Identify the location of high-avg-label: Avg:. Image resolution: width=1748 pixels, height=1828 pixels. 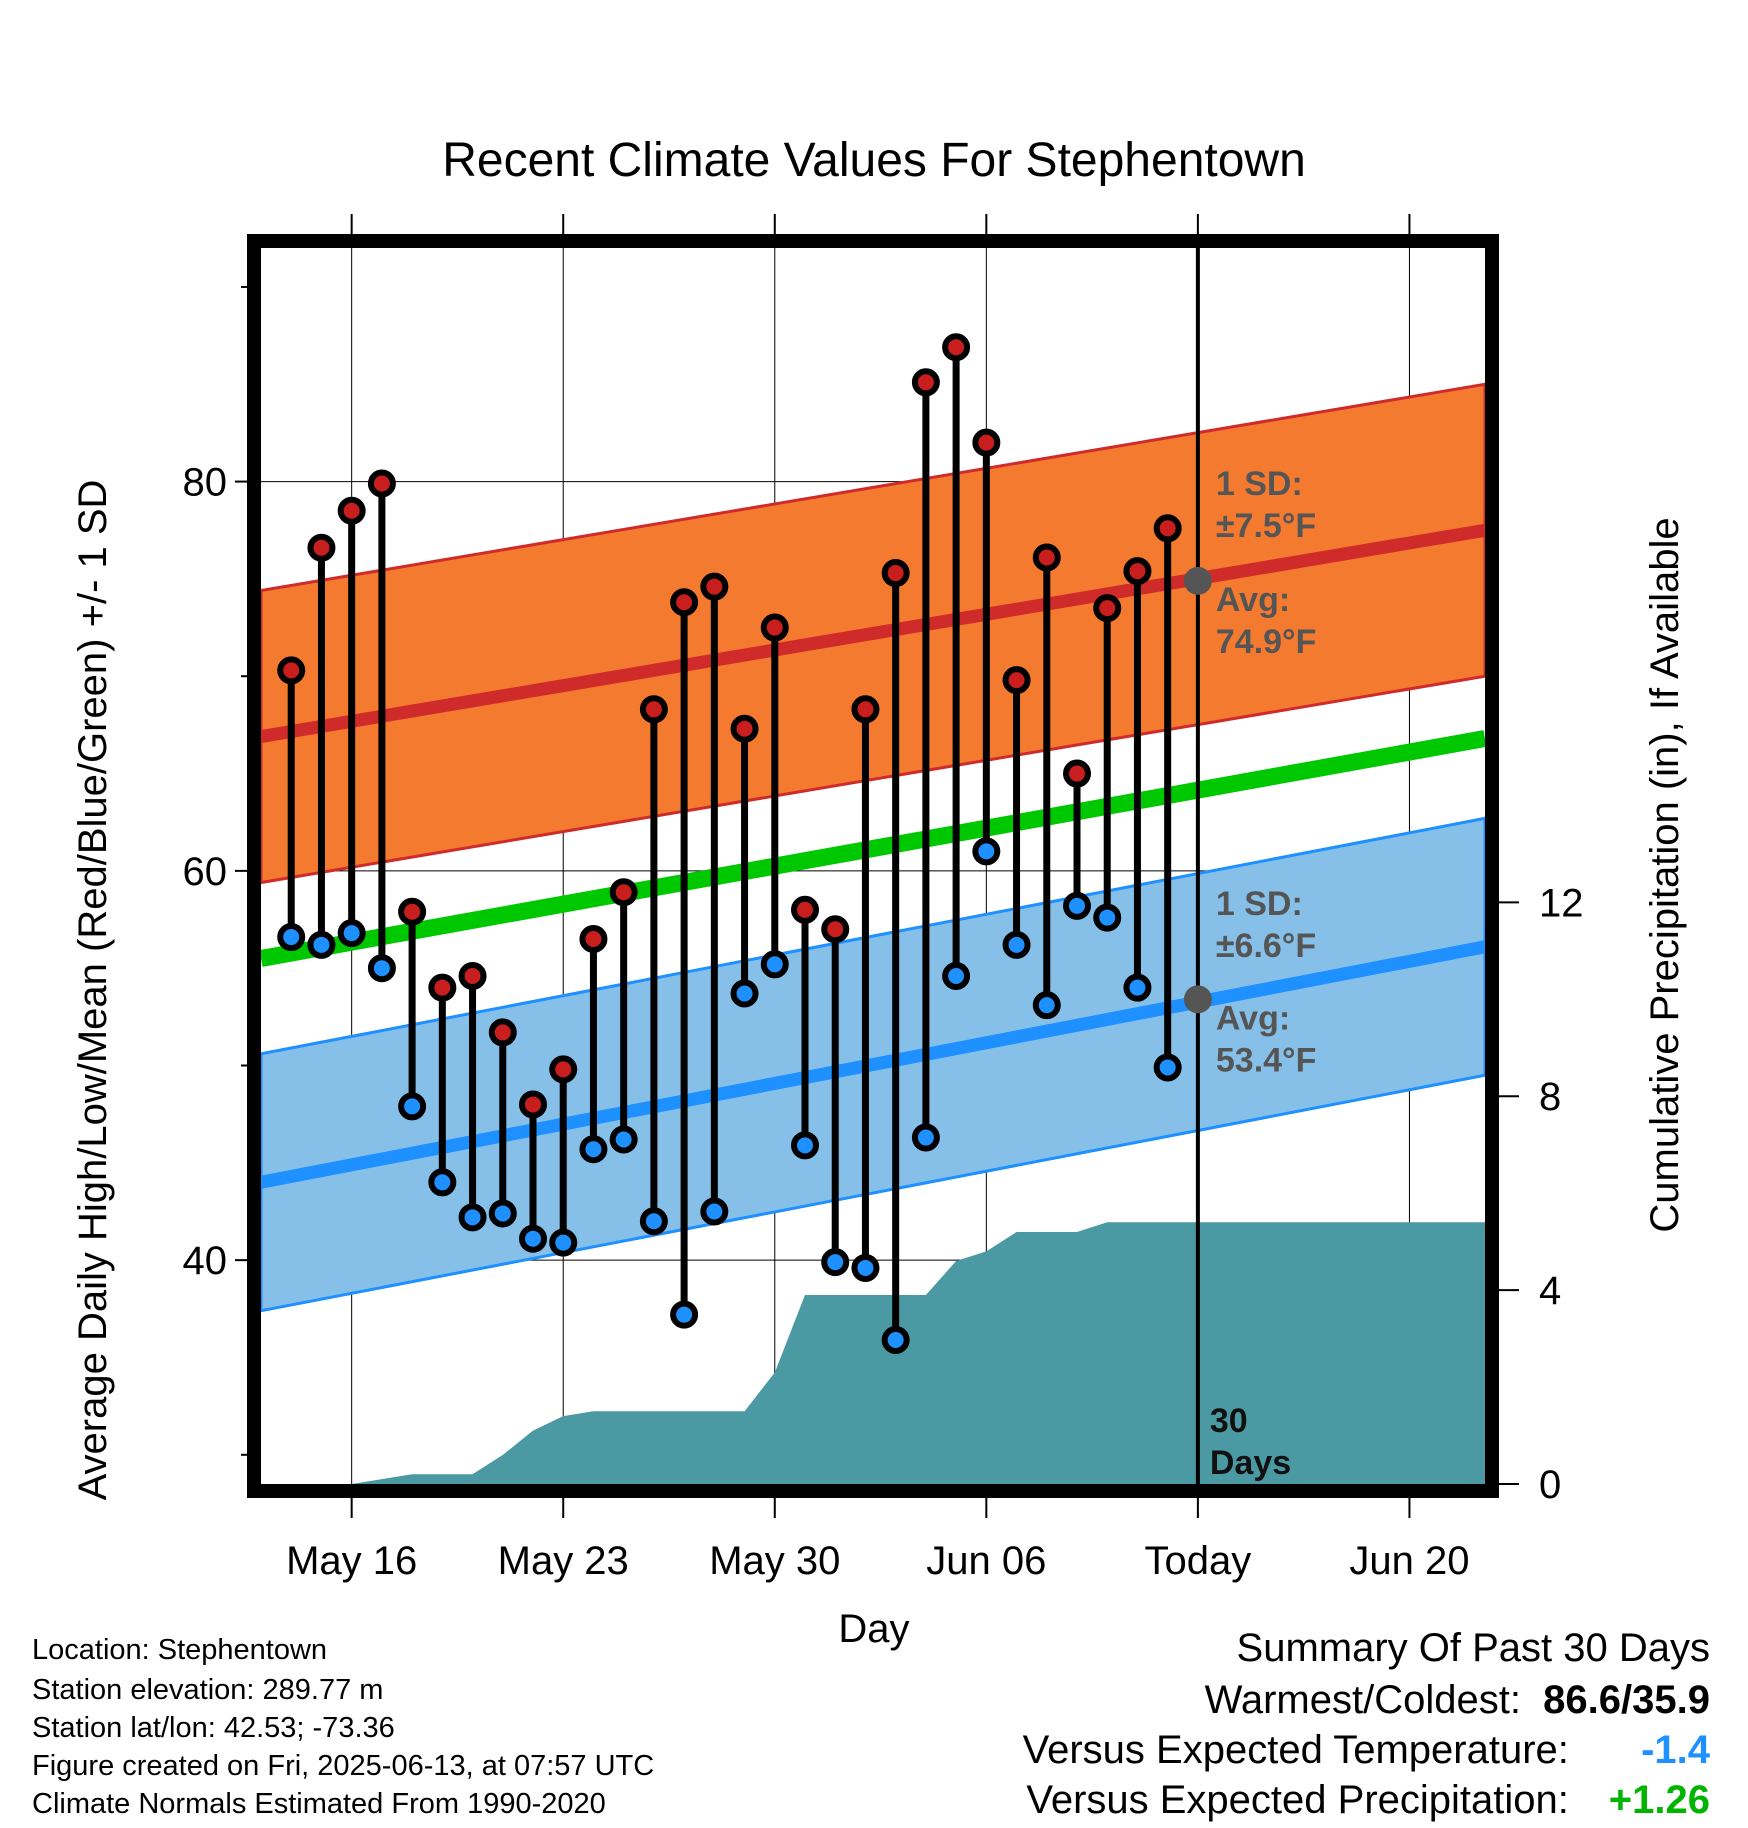
(1253, 600).